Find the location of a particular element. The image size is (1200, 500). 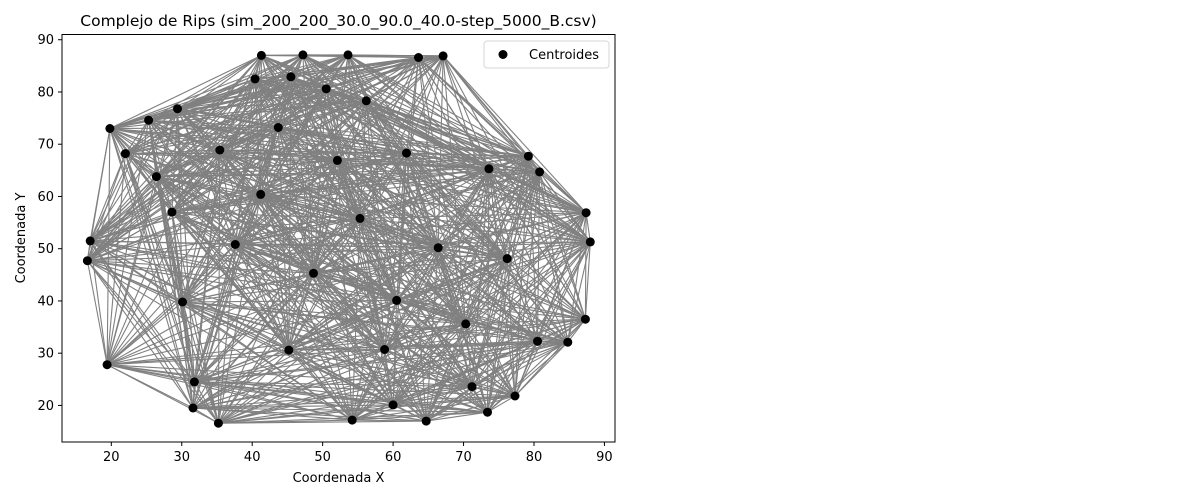

x-tick-label: 20 is located at coordinates (111, 457).